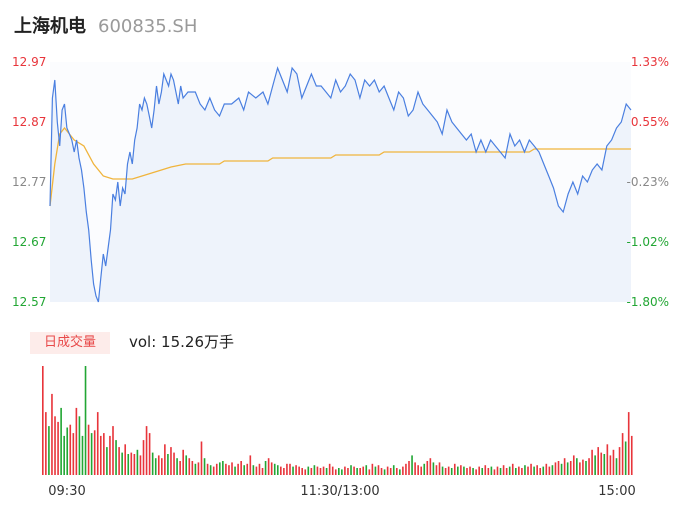 This screenshot has height=524, width=686. What do you see at coordinates (29, 122) in the screenshot?
I see `price-tick-label: 12.87` at bounding box center [29, 122].